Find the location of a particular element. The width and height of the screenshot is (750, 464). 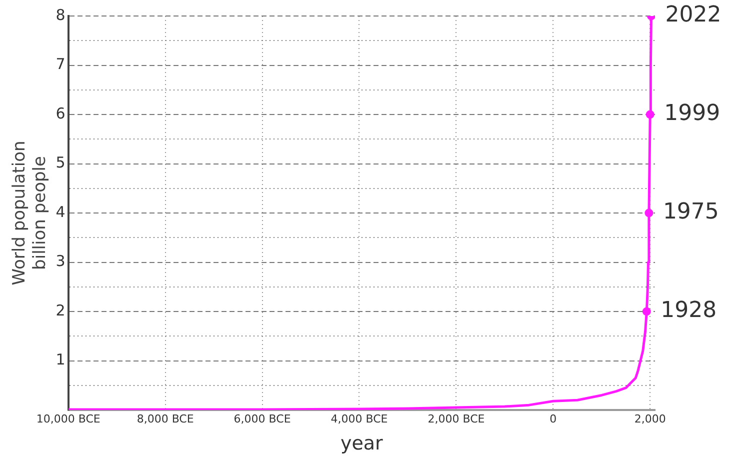

x-tick-label: 0 is located at coordinates (553, 419).